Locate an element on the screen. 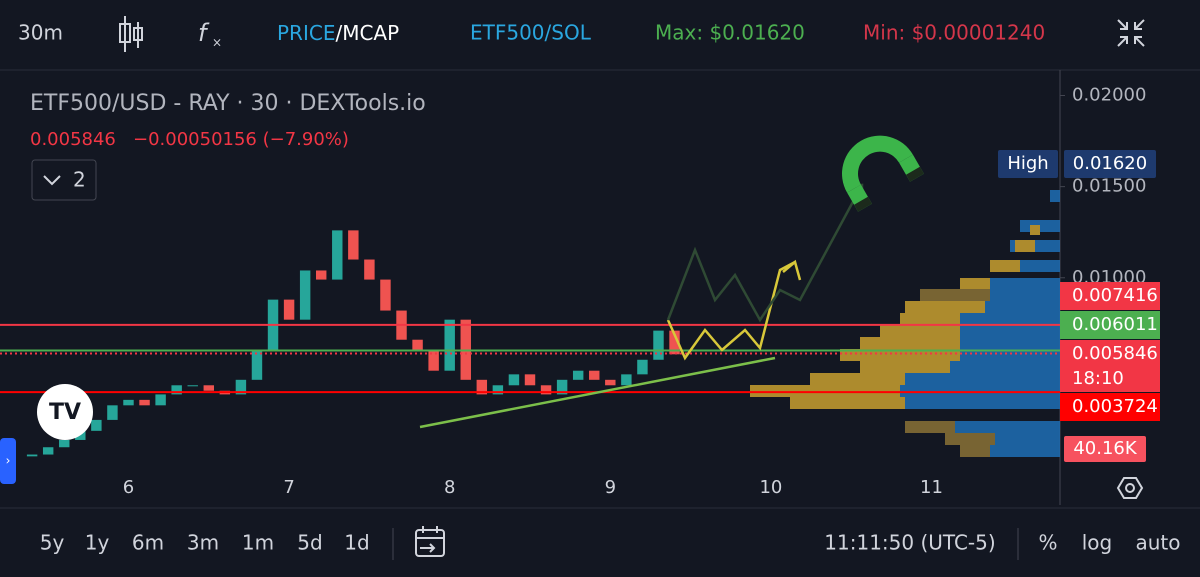 The height and width of the screenshot is (577, 1200). x-tick-label: 6 is located at coordinates (128, 487).